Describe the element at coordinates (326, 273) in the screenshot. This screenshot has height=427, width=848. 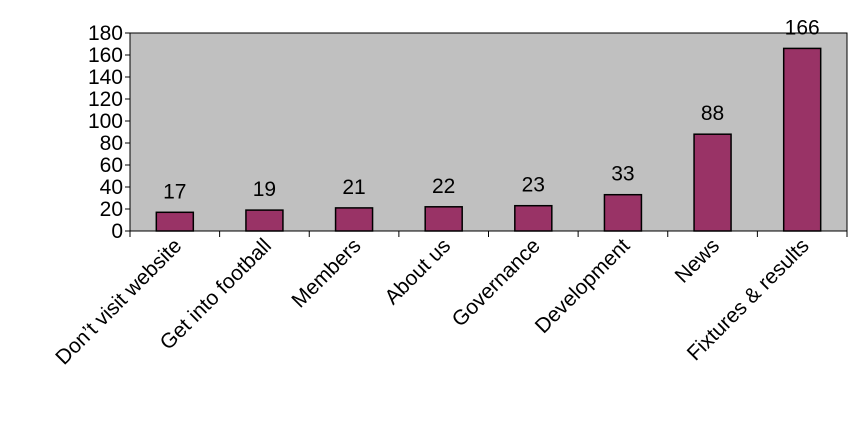
I see `x-tick-label: Members` at that location.